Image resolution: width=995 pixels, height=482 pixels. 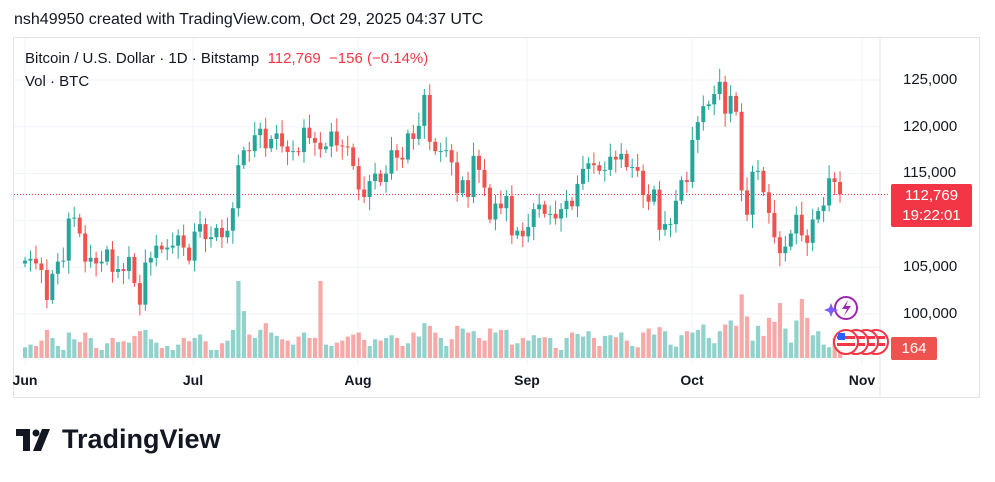 What do you see at coordinates (193, 380) in the screenshot?
I see `x-tick: Jul` at bounding box center [193, 380].